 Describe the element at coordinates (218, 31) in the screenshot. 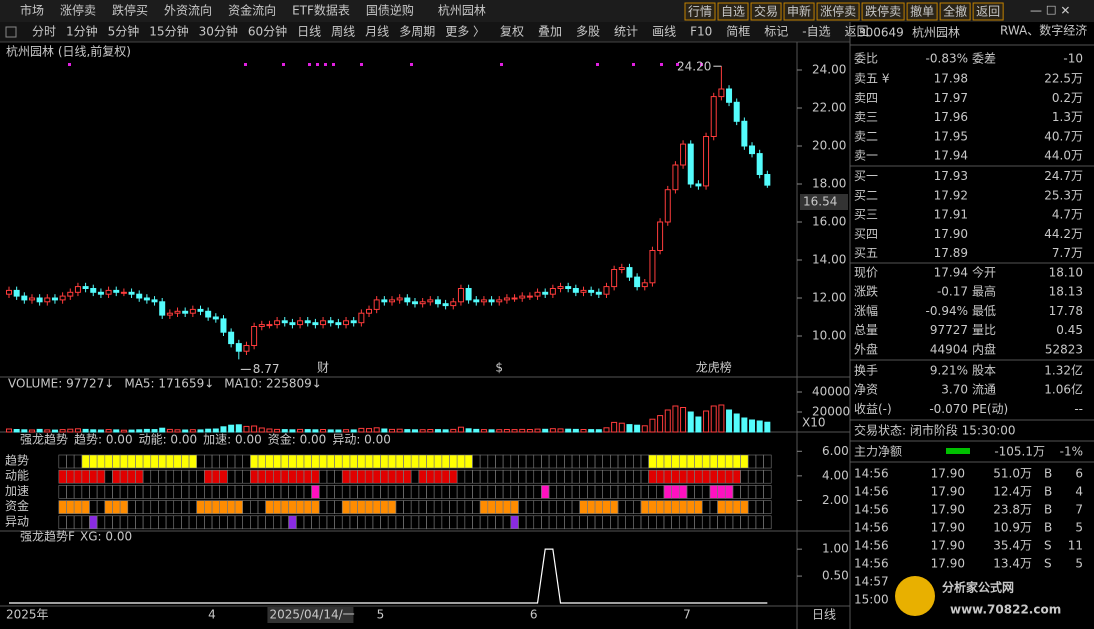

I see `period-tab: 30分钟` at that location.